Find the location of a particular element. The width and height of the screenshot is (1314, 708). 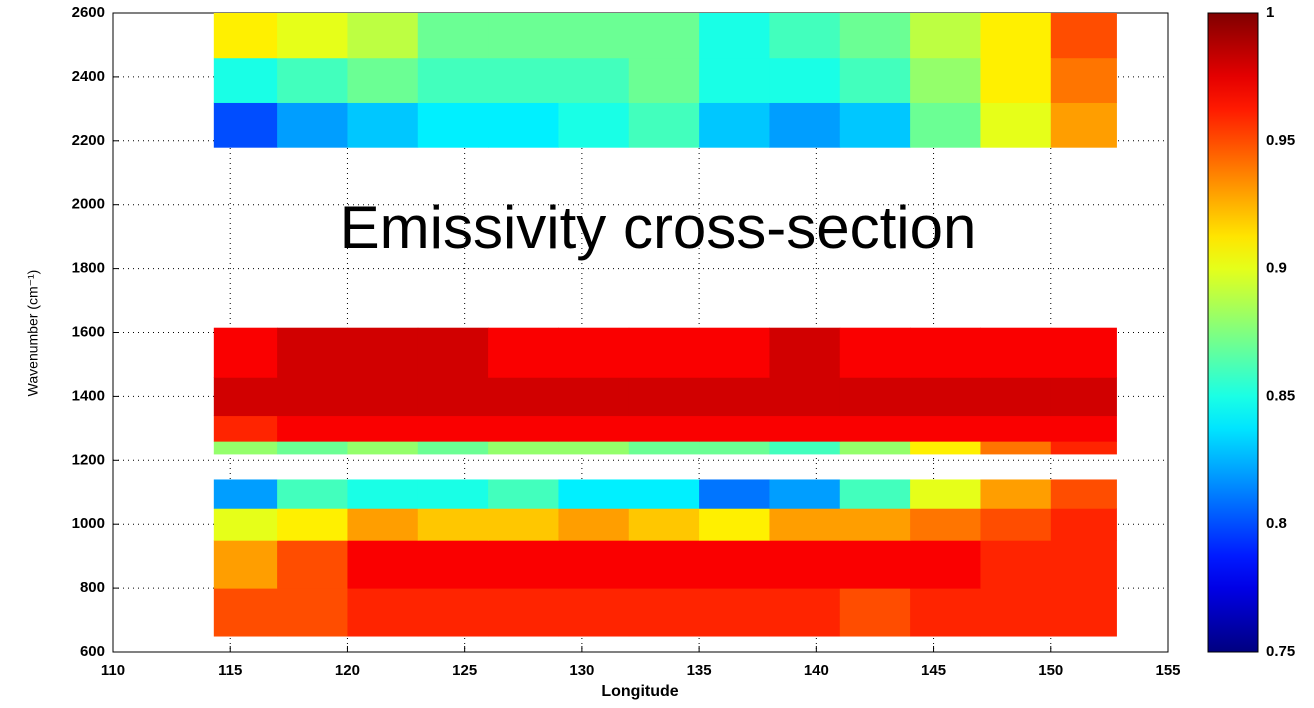

y-axis-label: Wavenumber (cm⁻¹) is located at coordinates (33, 333).